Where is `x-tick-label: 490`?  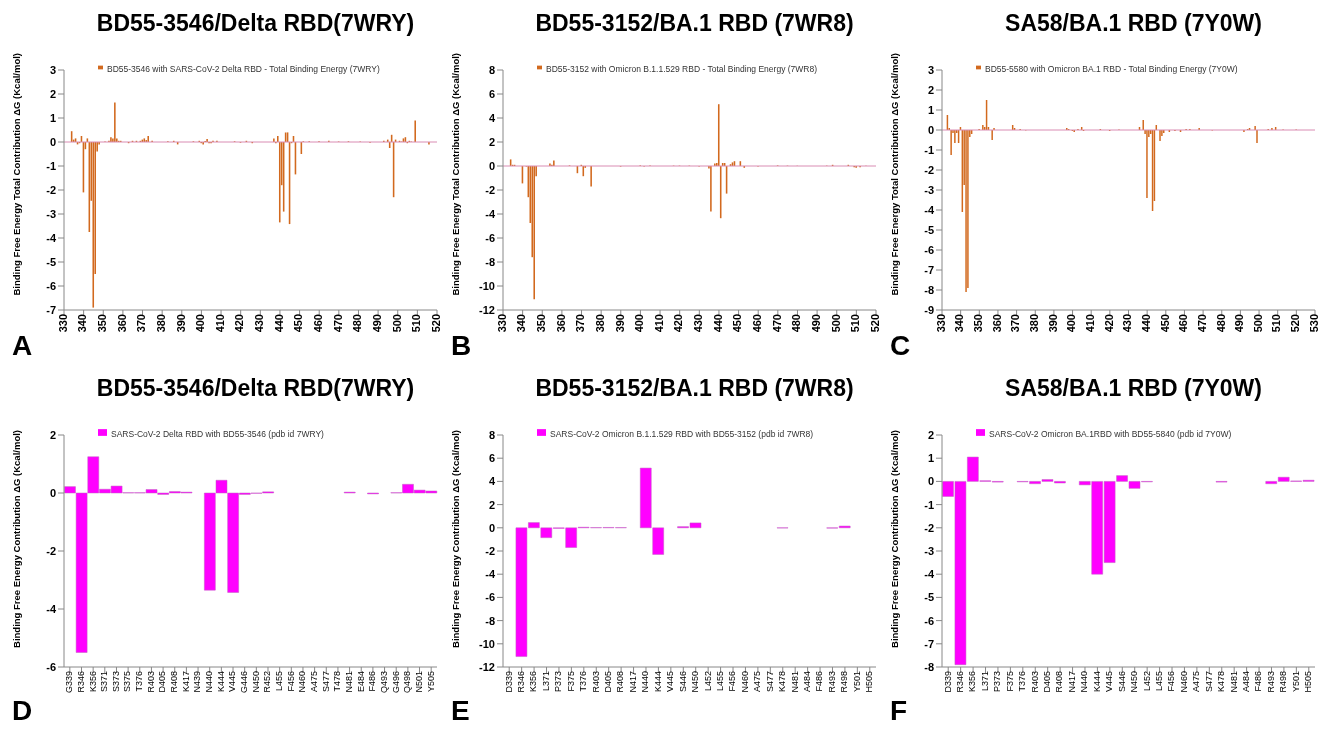 x-tick-label: 490 is located at coordinates (815, 323).